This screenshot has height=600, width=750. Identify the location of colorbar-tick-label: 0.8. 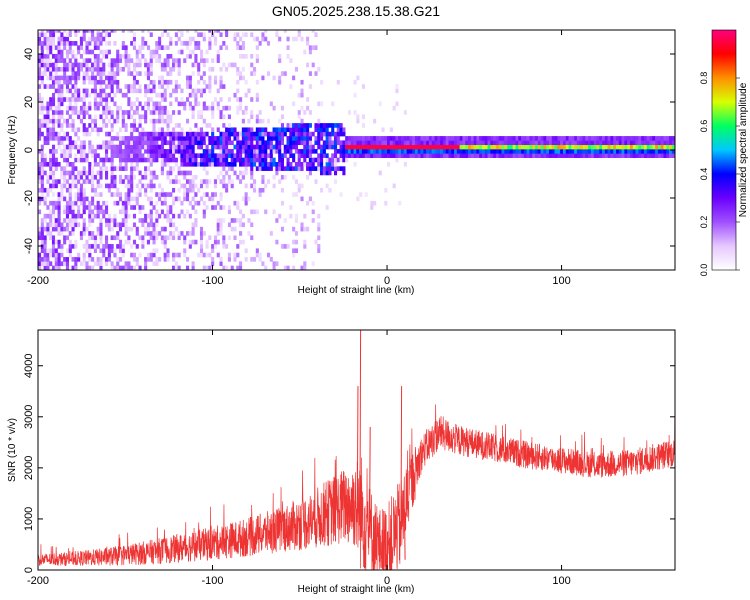
(704, 78).